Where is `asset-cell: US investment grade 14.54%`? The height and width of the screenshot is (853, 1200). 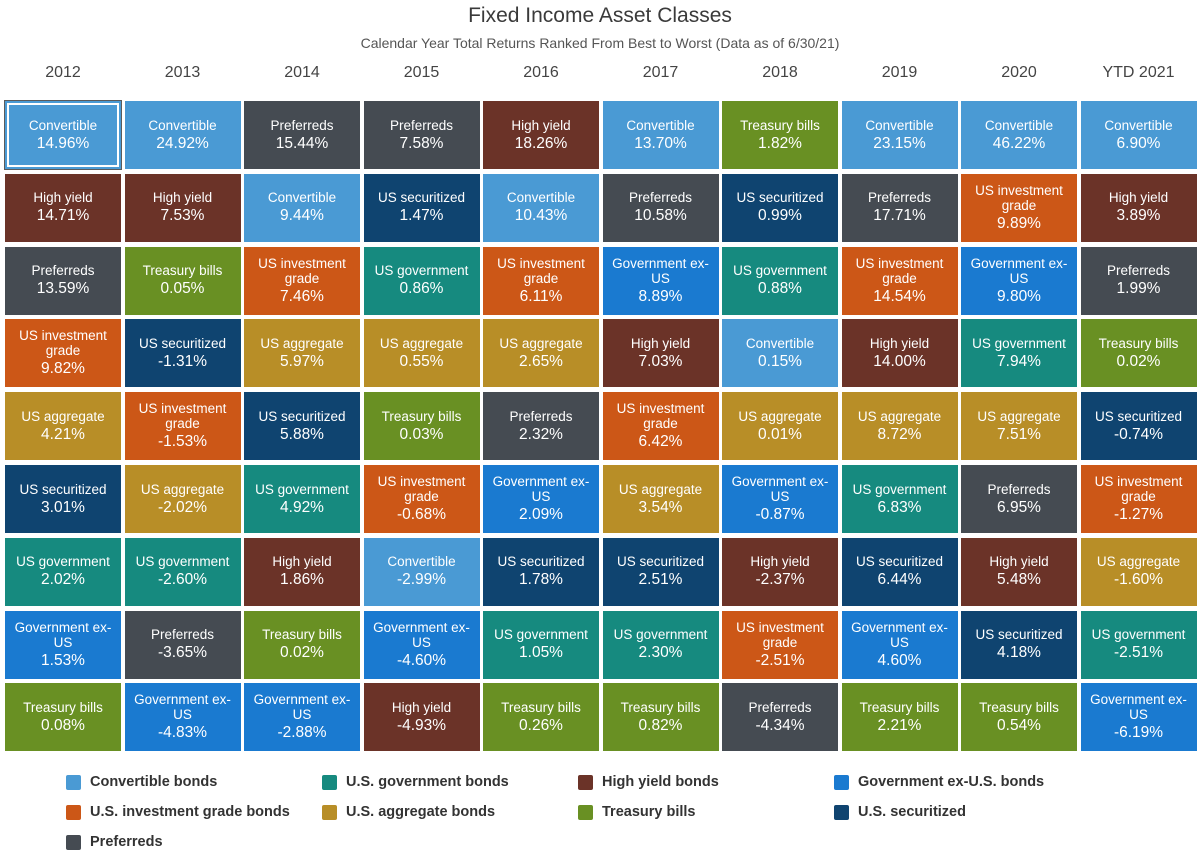 asset-cell: US investment grade 14.54% is located at coordinates (899, 280).